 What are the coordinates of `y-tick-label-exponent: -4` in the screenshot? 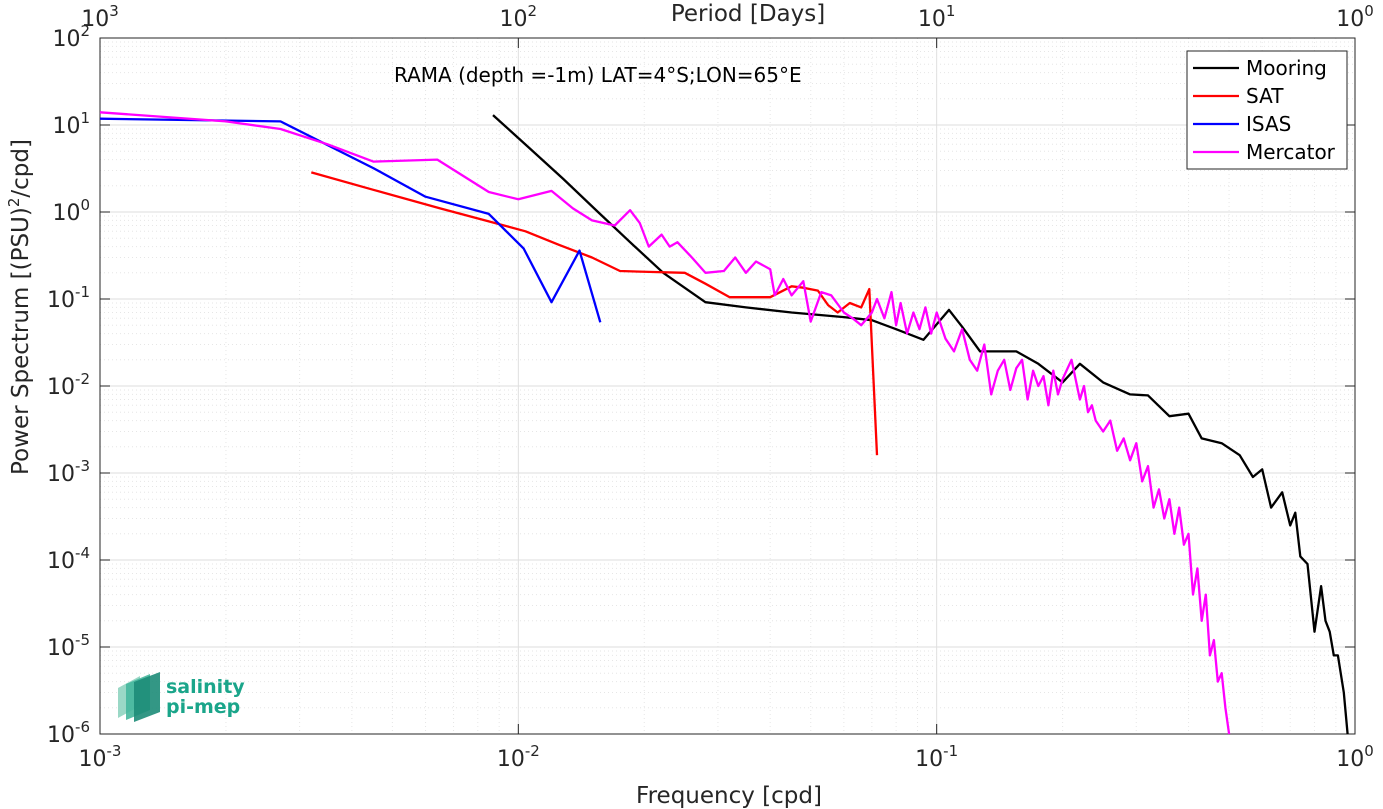 It's located at (82, 553).